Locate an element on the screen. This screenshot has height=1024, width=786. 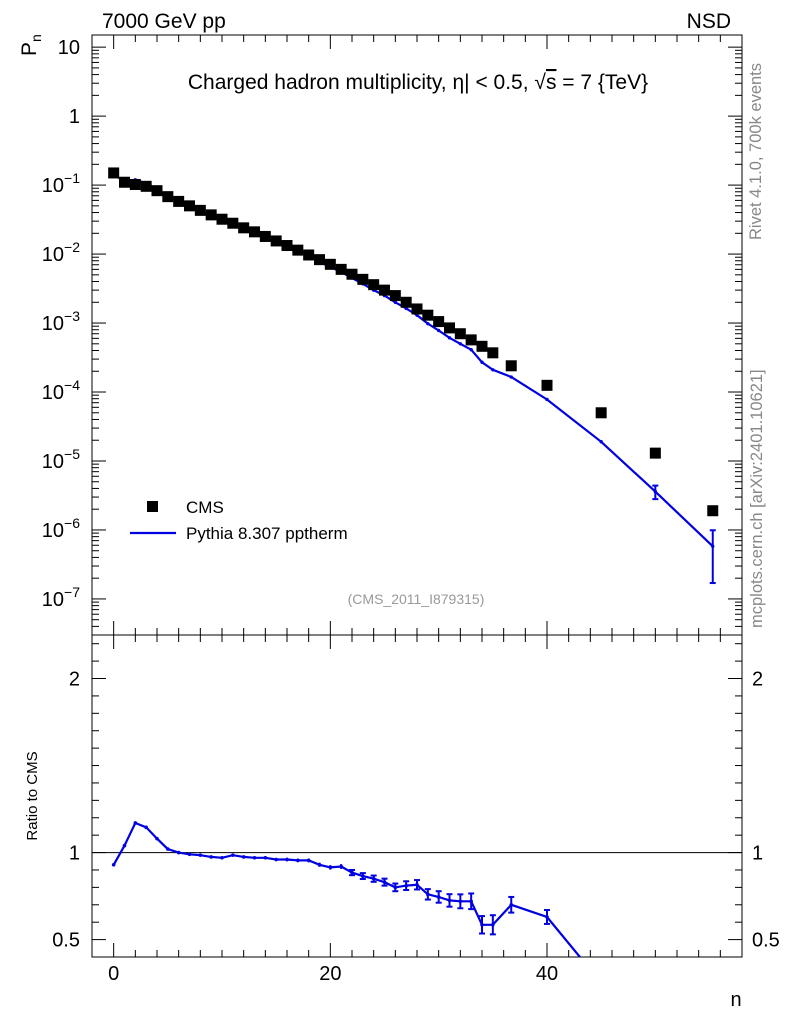
x-axis-label: n is located at coordinates (735, 1000).